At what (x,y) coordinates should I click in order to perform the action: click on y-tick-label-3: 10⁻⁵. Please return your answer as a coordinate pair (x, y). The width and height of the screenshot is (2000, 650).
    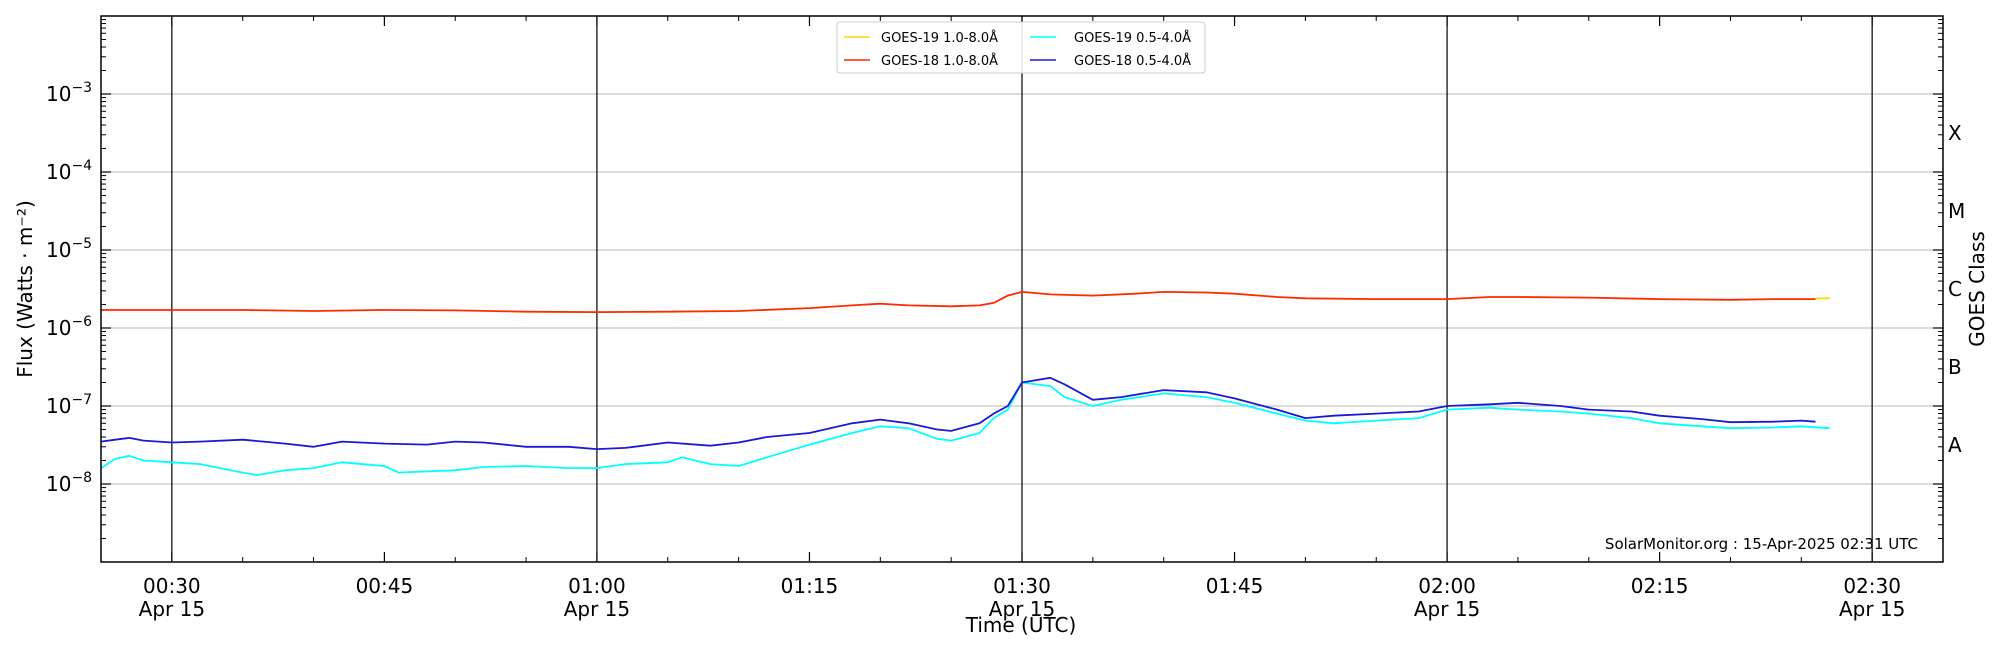
    Looking at the image, I should click on (69, 249).